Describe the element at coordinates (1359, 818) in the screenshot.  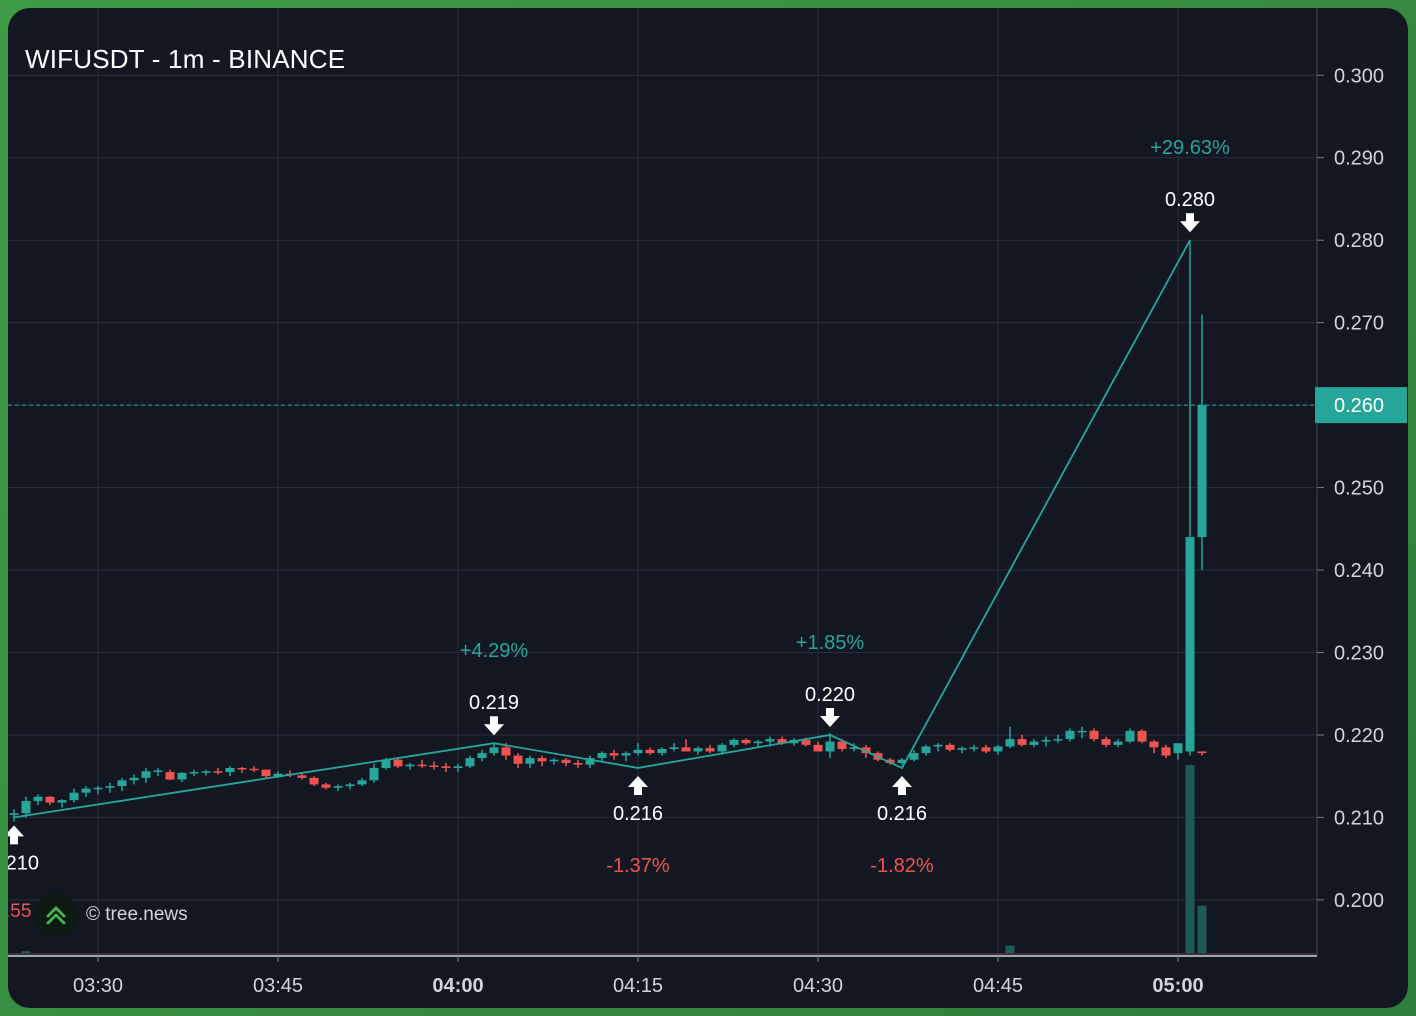
I see `price-axis-label: 0.210` at that location.